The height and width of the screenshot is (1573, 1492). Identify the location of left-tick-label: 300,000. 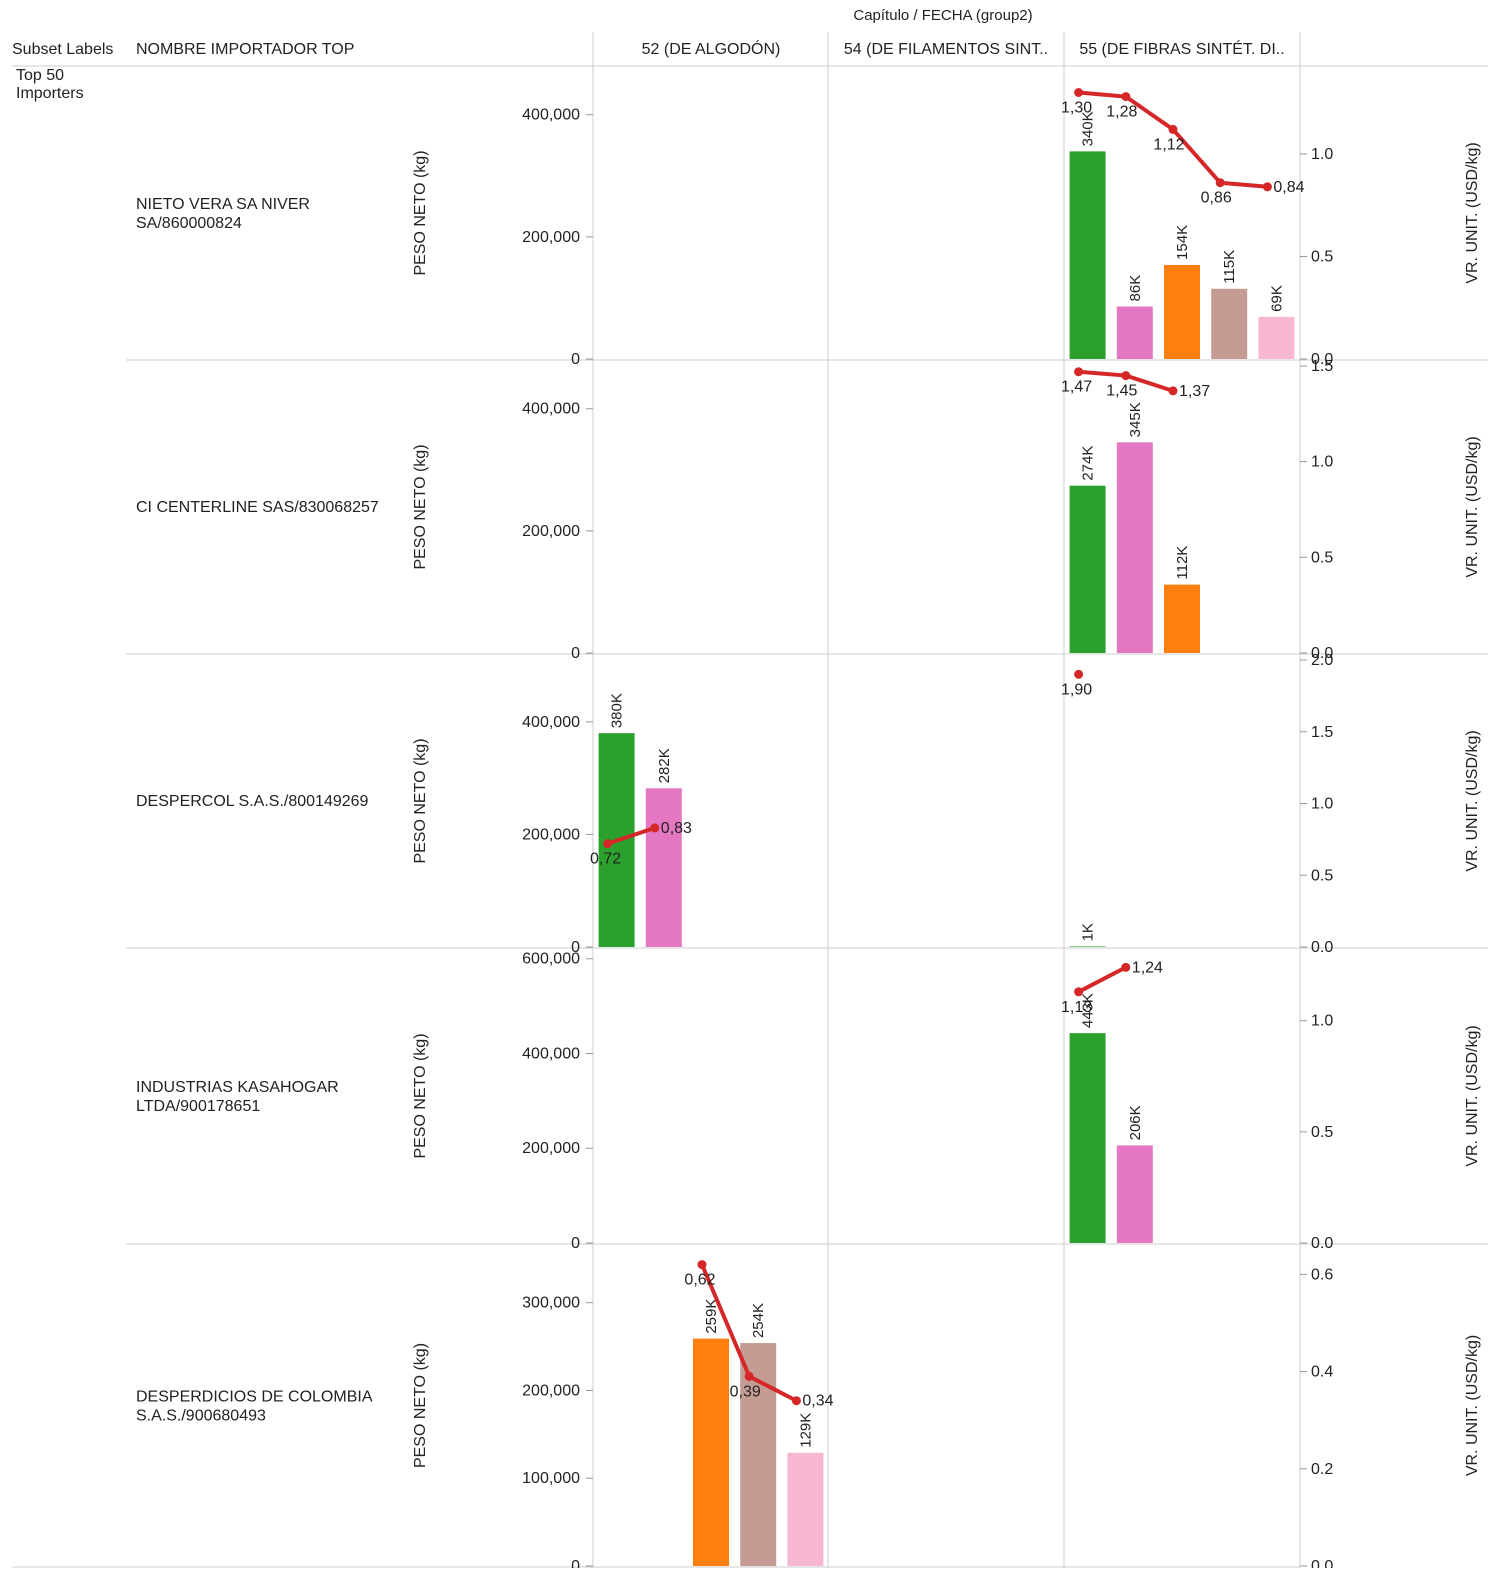
(551, 1303).